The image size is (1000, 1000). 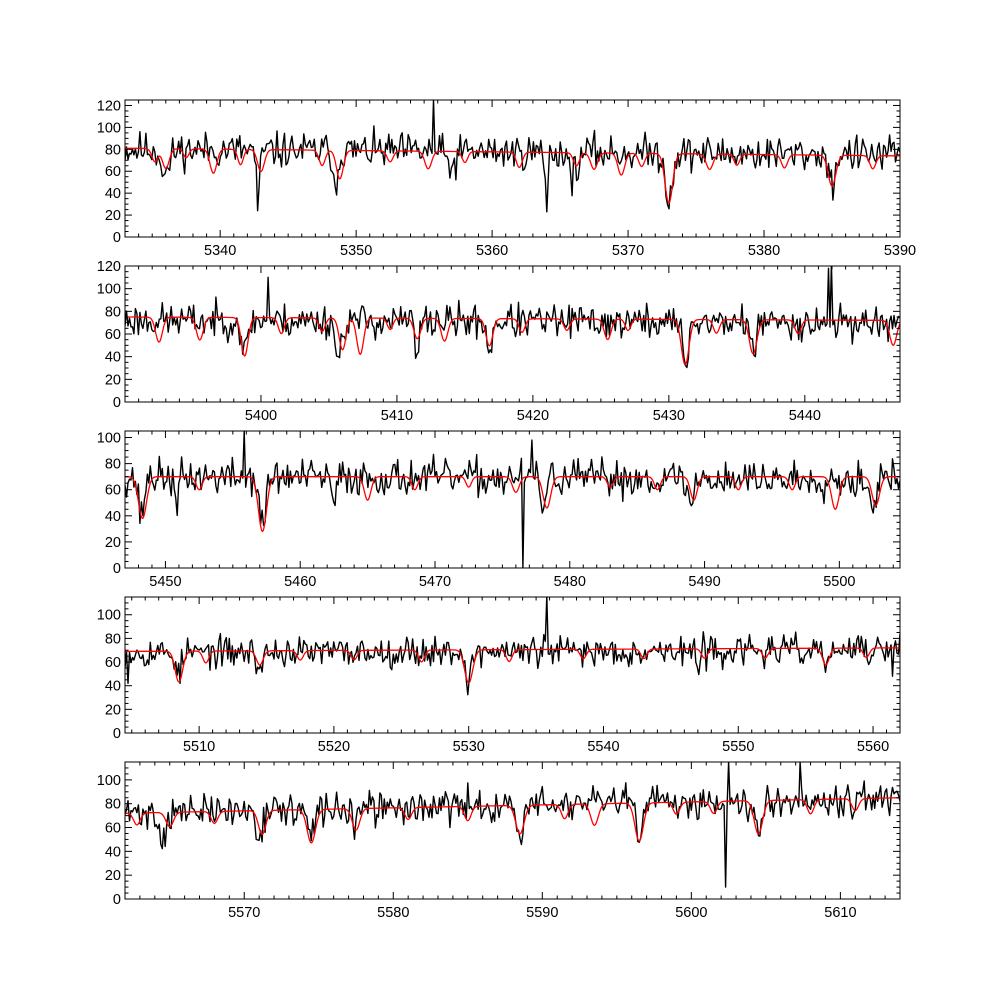 What do you see at coordinates (435, 582) in the screenshot?
I see `x-tick-label: 5470` at bounding box center [435, 582].